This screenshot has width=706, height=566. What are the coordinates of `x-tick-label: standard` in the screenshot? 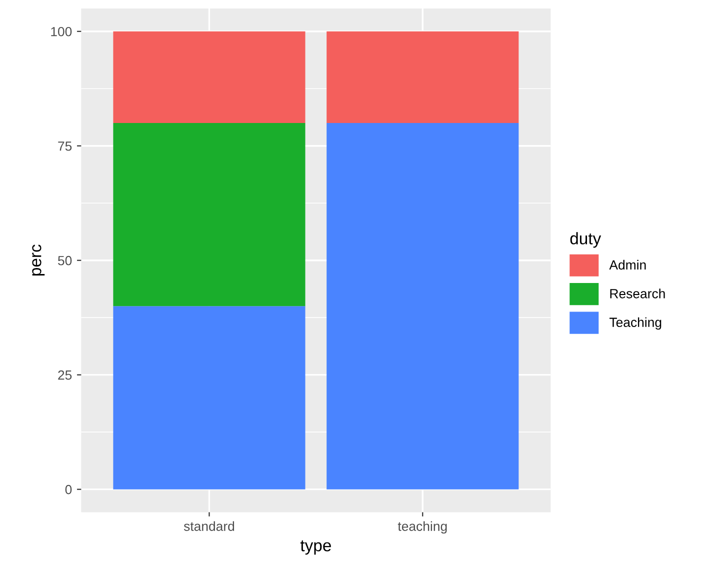 It's located at (209, 526).